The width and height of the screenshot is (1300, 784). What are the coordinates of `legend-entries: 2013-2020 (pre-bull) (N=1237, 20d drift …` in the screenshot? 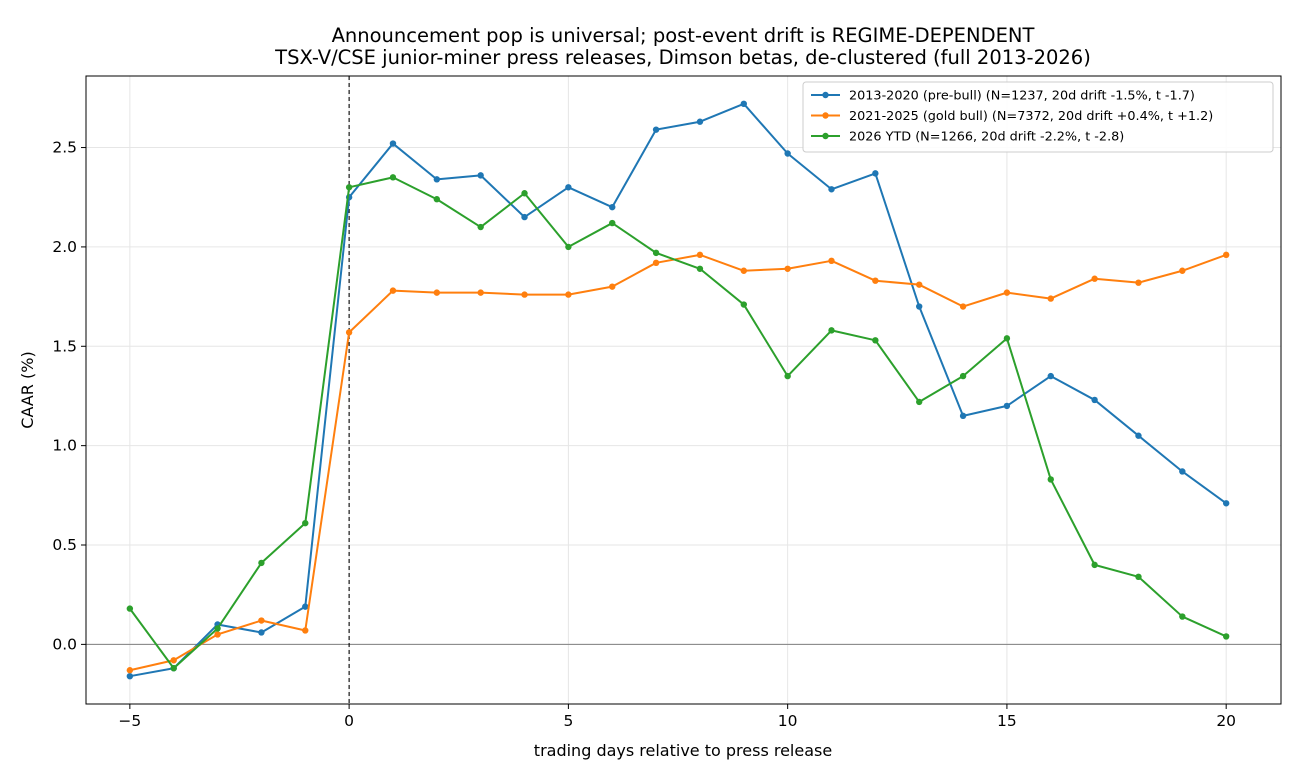 It's located at (1012, 117).